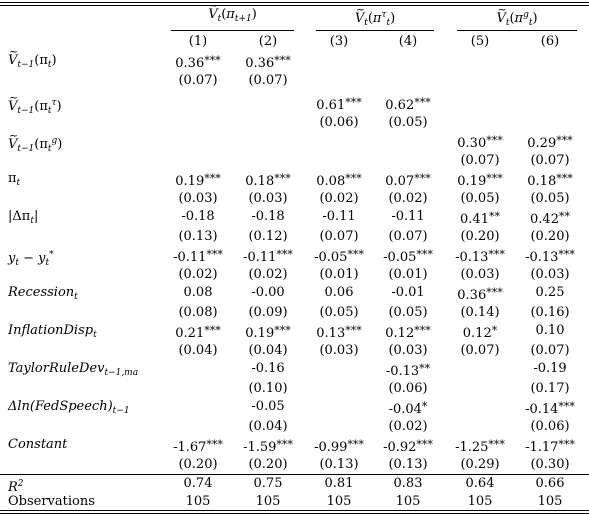 Image resolution: width=589 pixels, height=514 pixels. I want to click on r-squared-row-value: 0.83, so click(408, 483).